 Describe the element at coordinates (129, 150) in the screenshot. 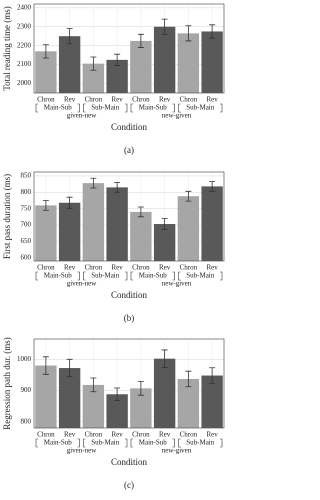

I see `caption: (a)` at that location.